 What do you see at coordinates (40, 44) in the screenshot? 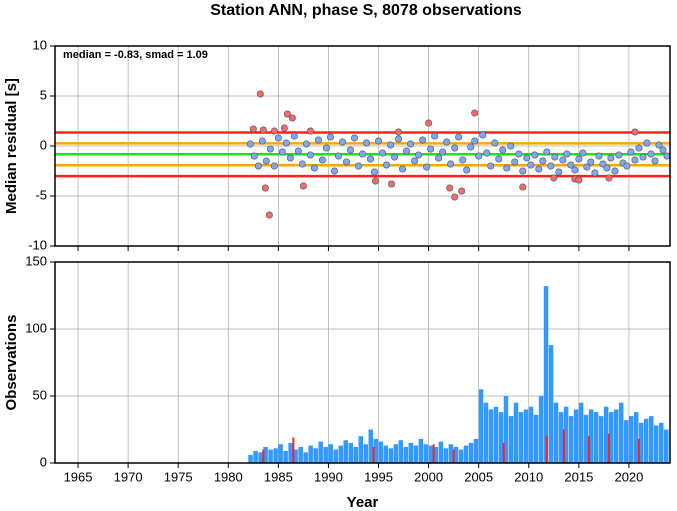
I see `y-tick-label: 10` at bounding box center [40, 44].